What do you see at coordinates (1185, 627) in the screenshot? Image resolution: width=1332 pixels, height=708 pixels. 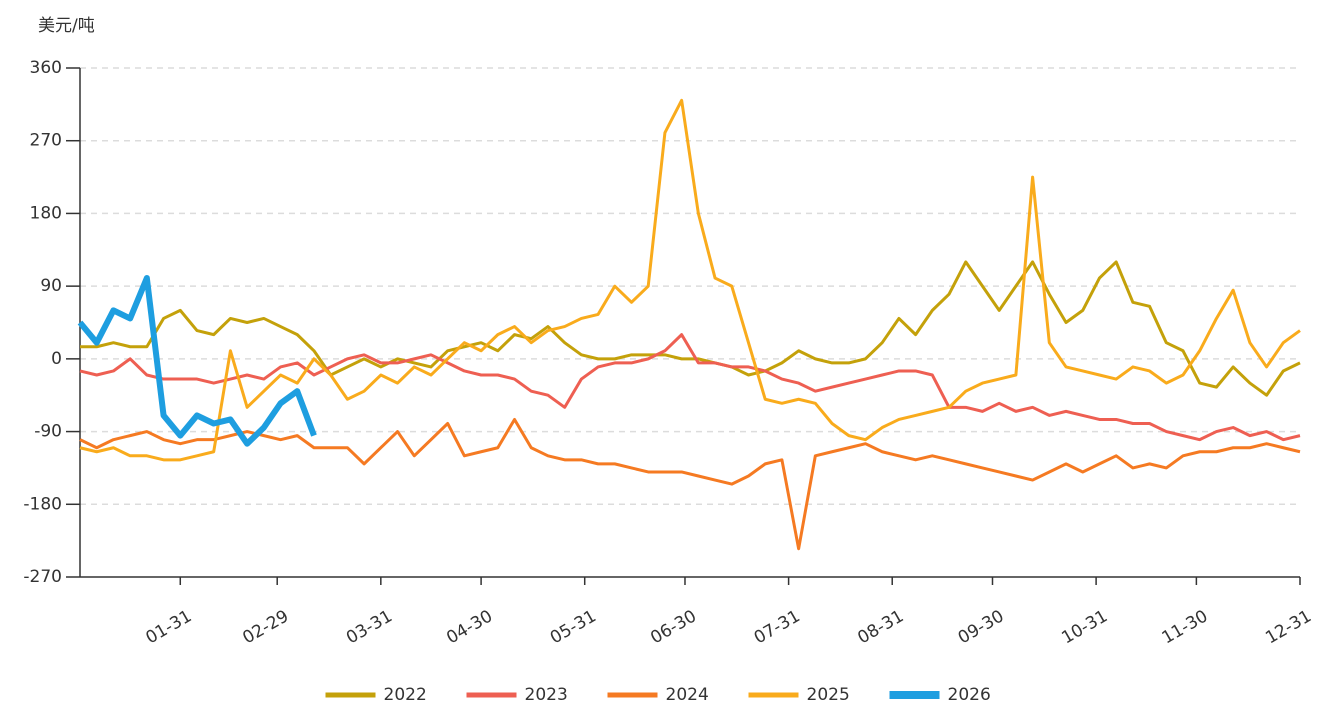 I see `x-tick-label: 11-30` at bounding box center [1185, 627].